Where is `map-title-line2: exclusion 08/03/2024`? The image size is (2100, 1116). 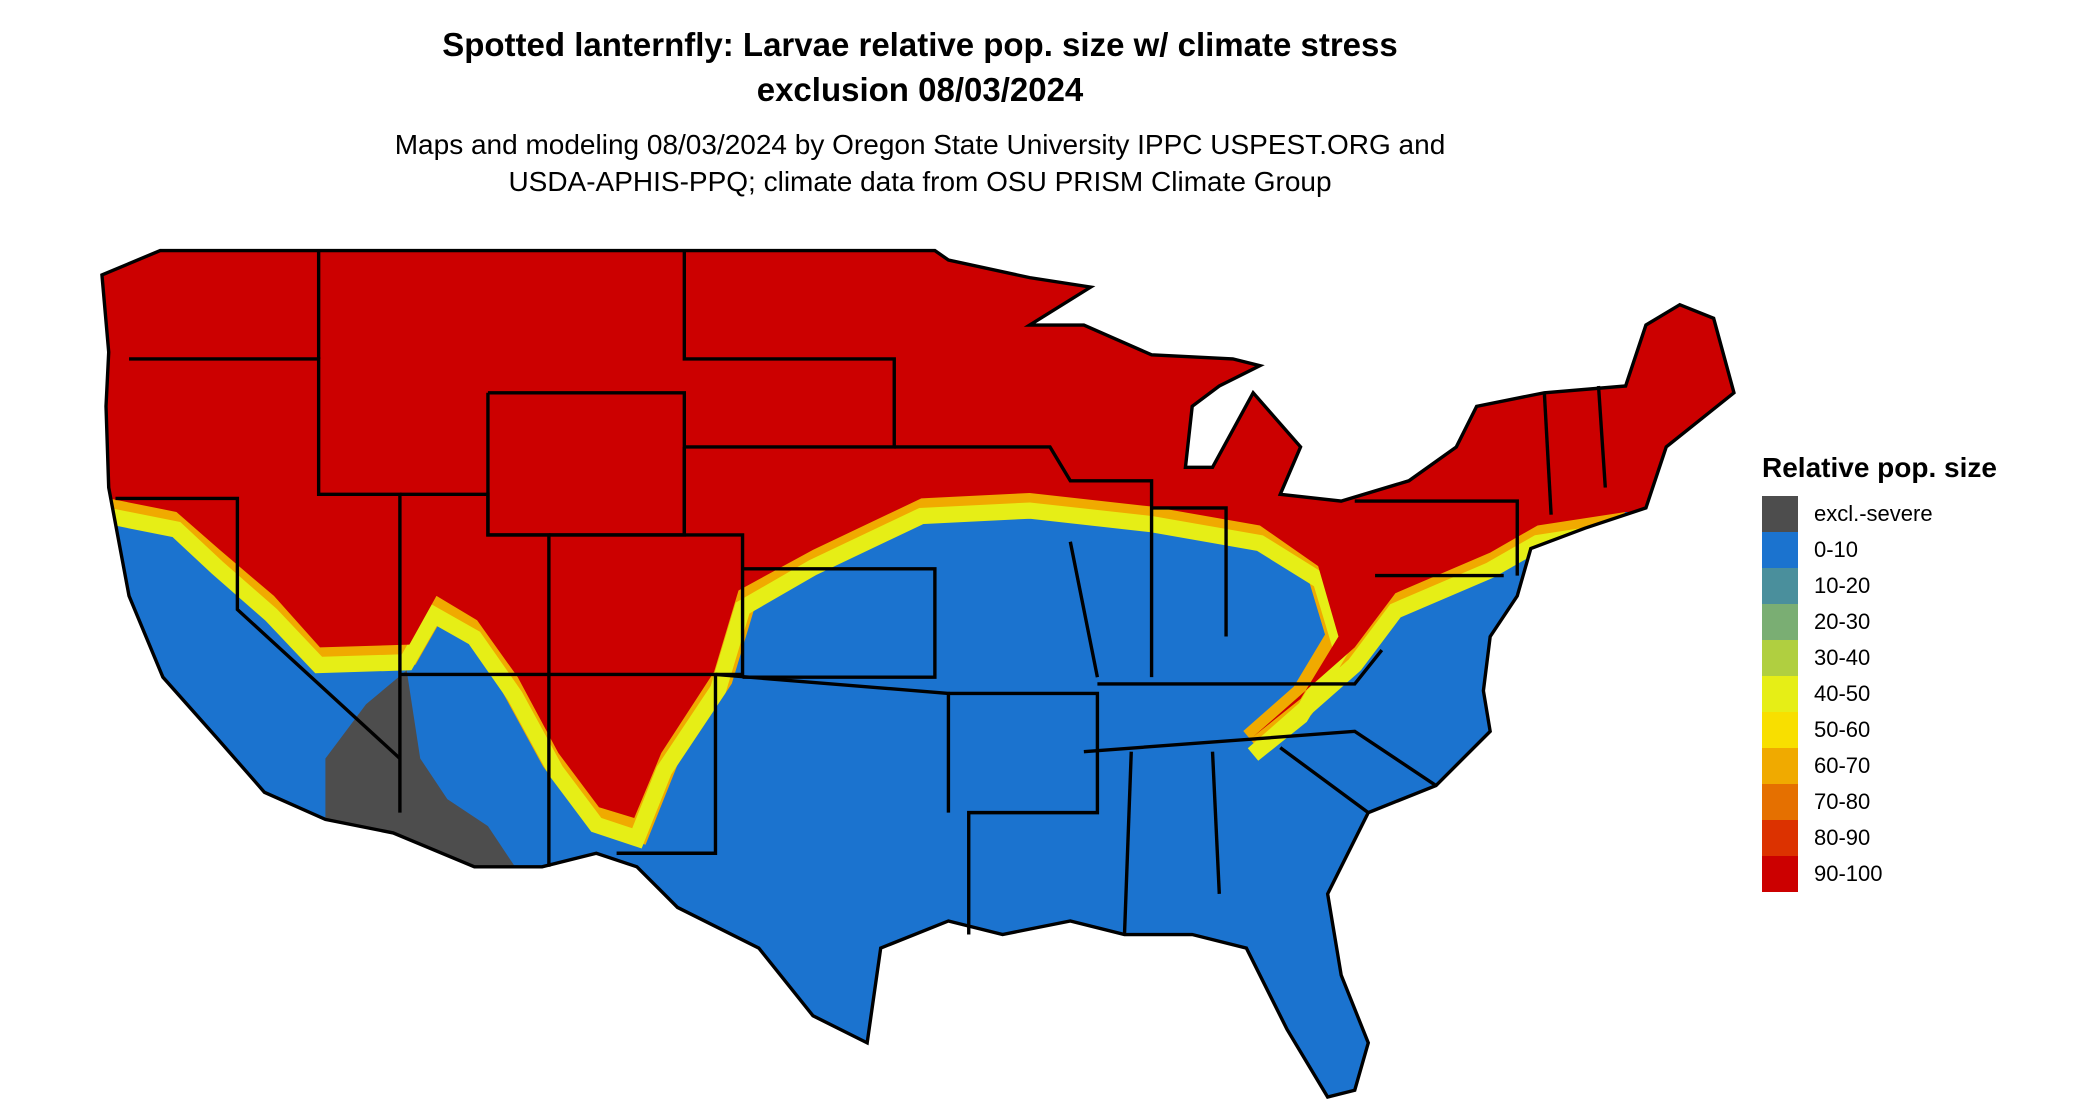
map-title-line2: exclusion 08/03/2024 is located at coordinates (920, 89).